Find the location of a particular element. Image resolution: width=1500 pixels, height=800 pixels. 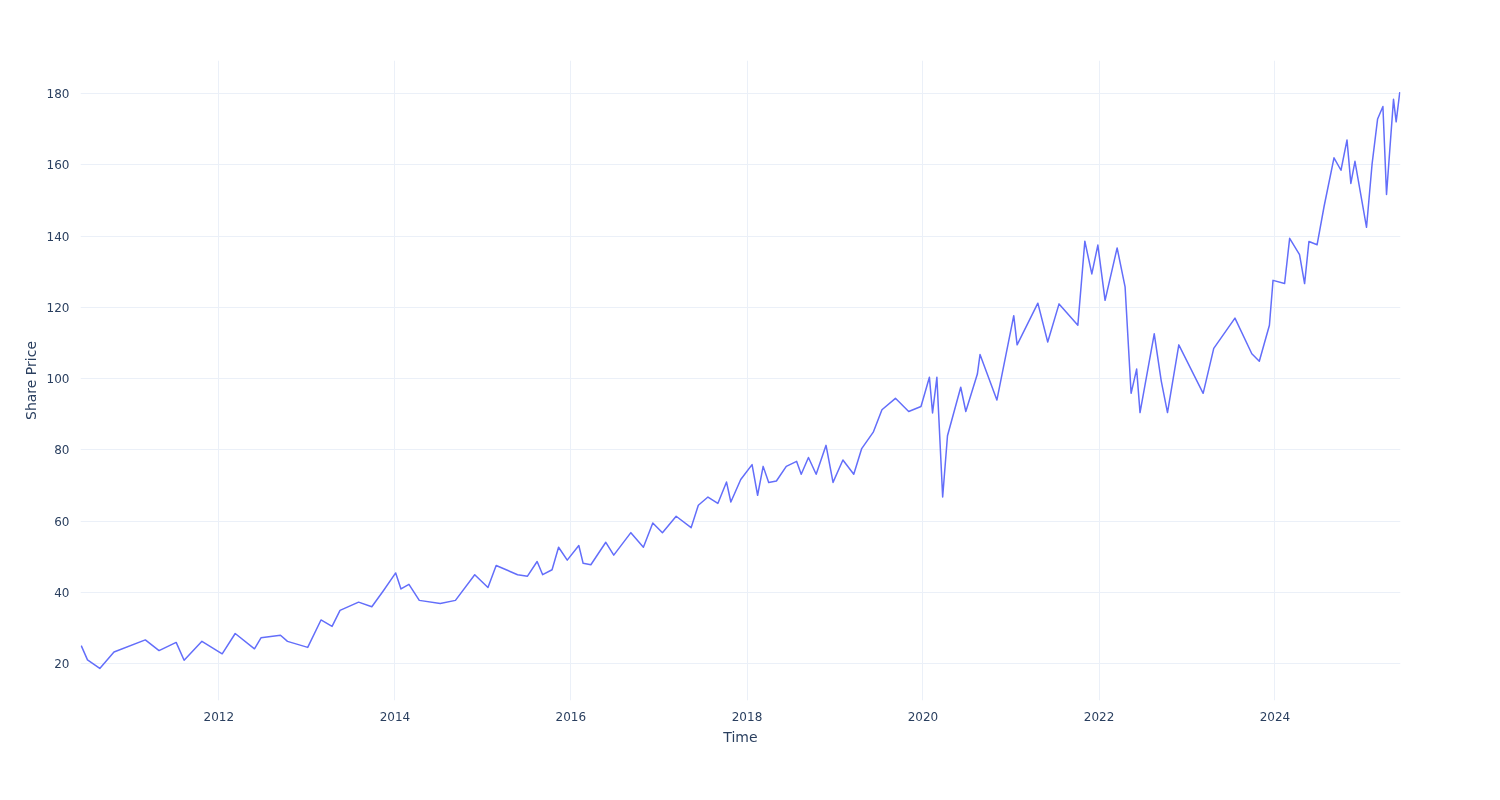

x-tick-label: 2024 is located at coordinates (1275, 716).